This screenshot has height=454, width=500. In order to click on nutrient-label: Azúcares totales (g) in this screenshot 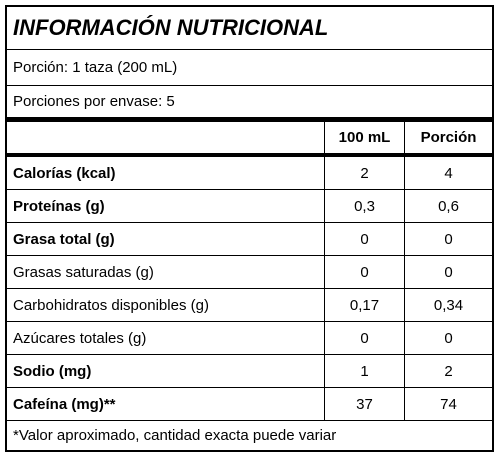, I will do `click(166, 338)`.